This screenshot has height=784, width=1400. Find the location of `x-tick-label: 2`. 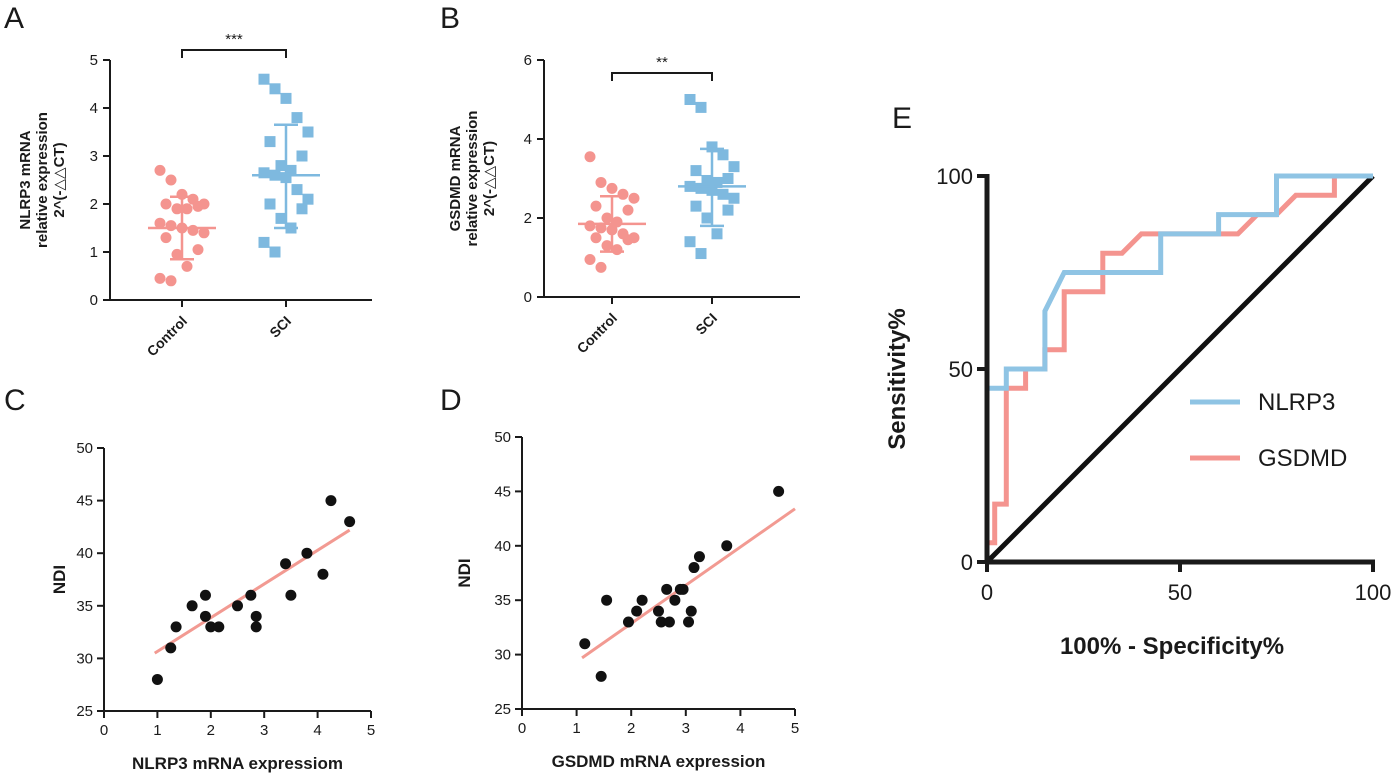

x-tick-label: 2 is located at coordinates (211, 730).